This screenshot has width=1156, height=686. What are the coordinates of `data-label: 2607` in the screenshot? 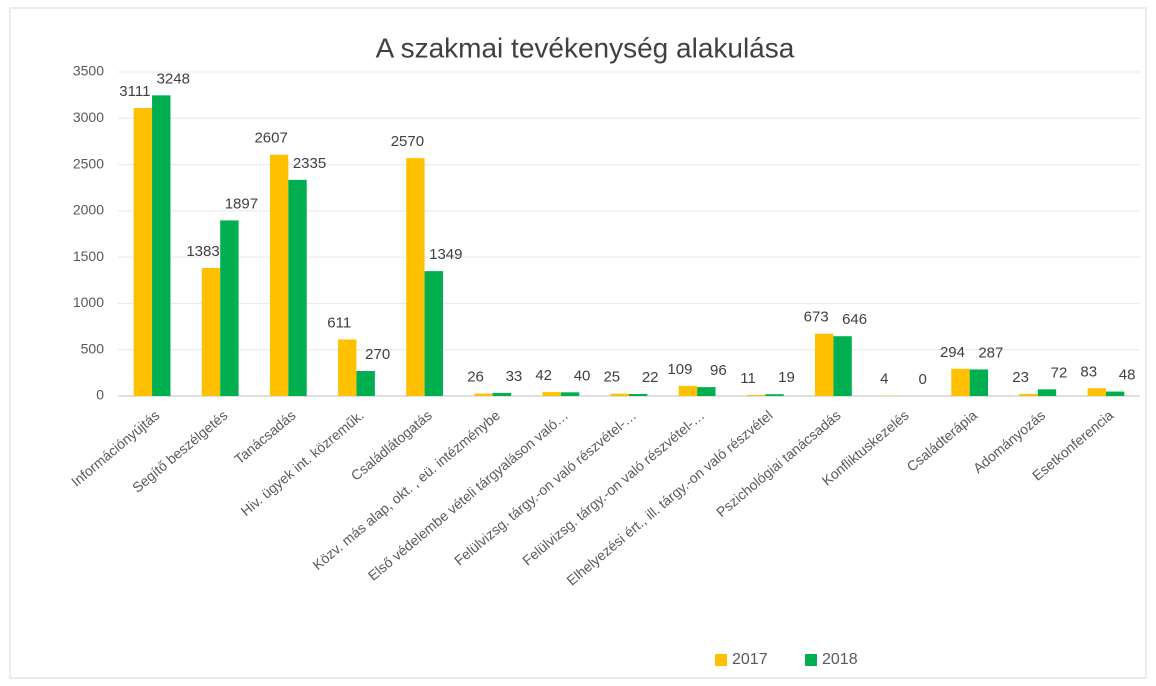 It's located at (270, 138).